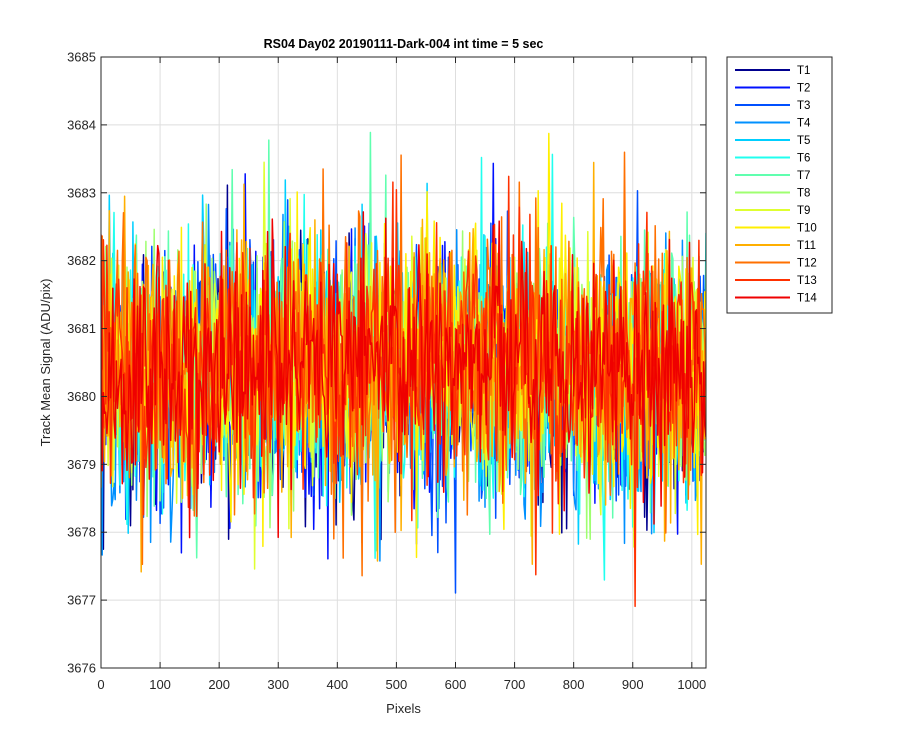  I want to click on legend-label-t11: T11, so click(806, 246).